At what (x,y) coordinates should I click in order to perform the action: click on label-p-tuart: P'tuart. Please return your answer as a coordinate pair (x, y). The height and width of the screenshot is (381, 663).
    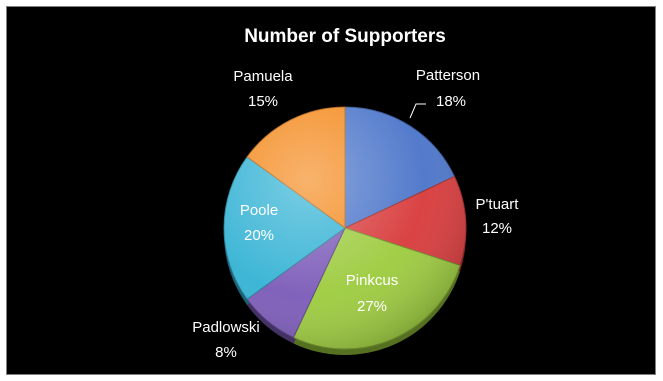
    Looking at the image, I should click on (498, 204).